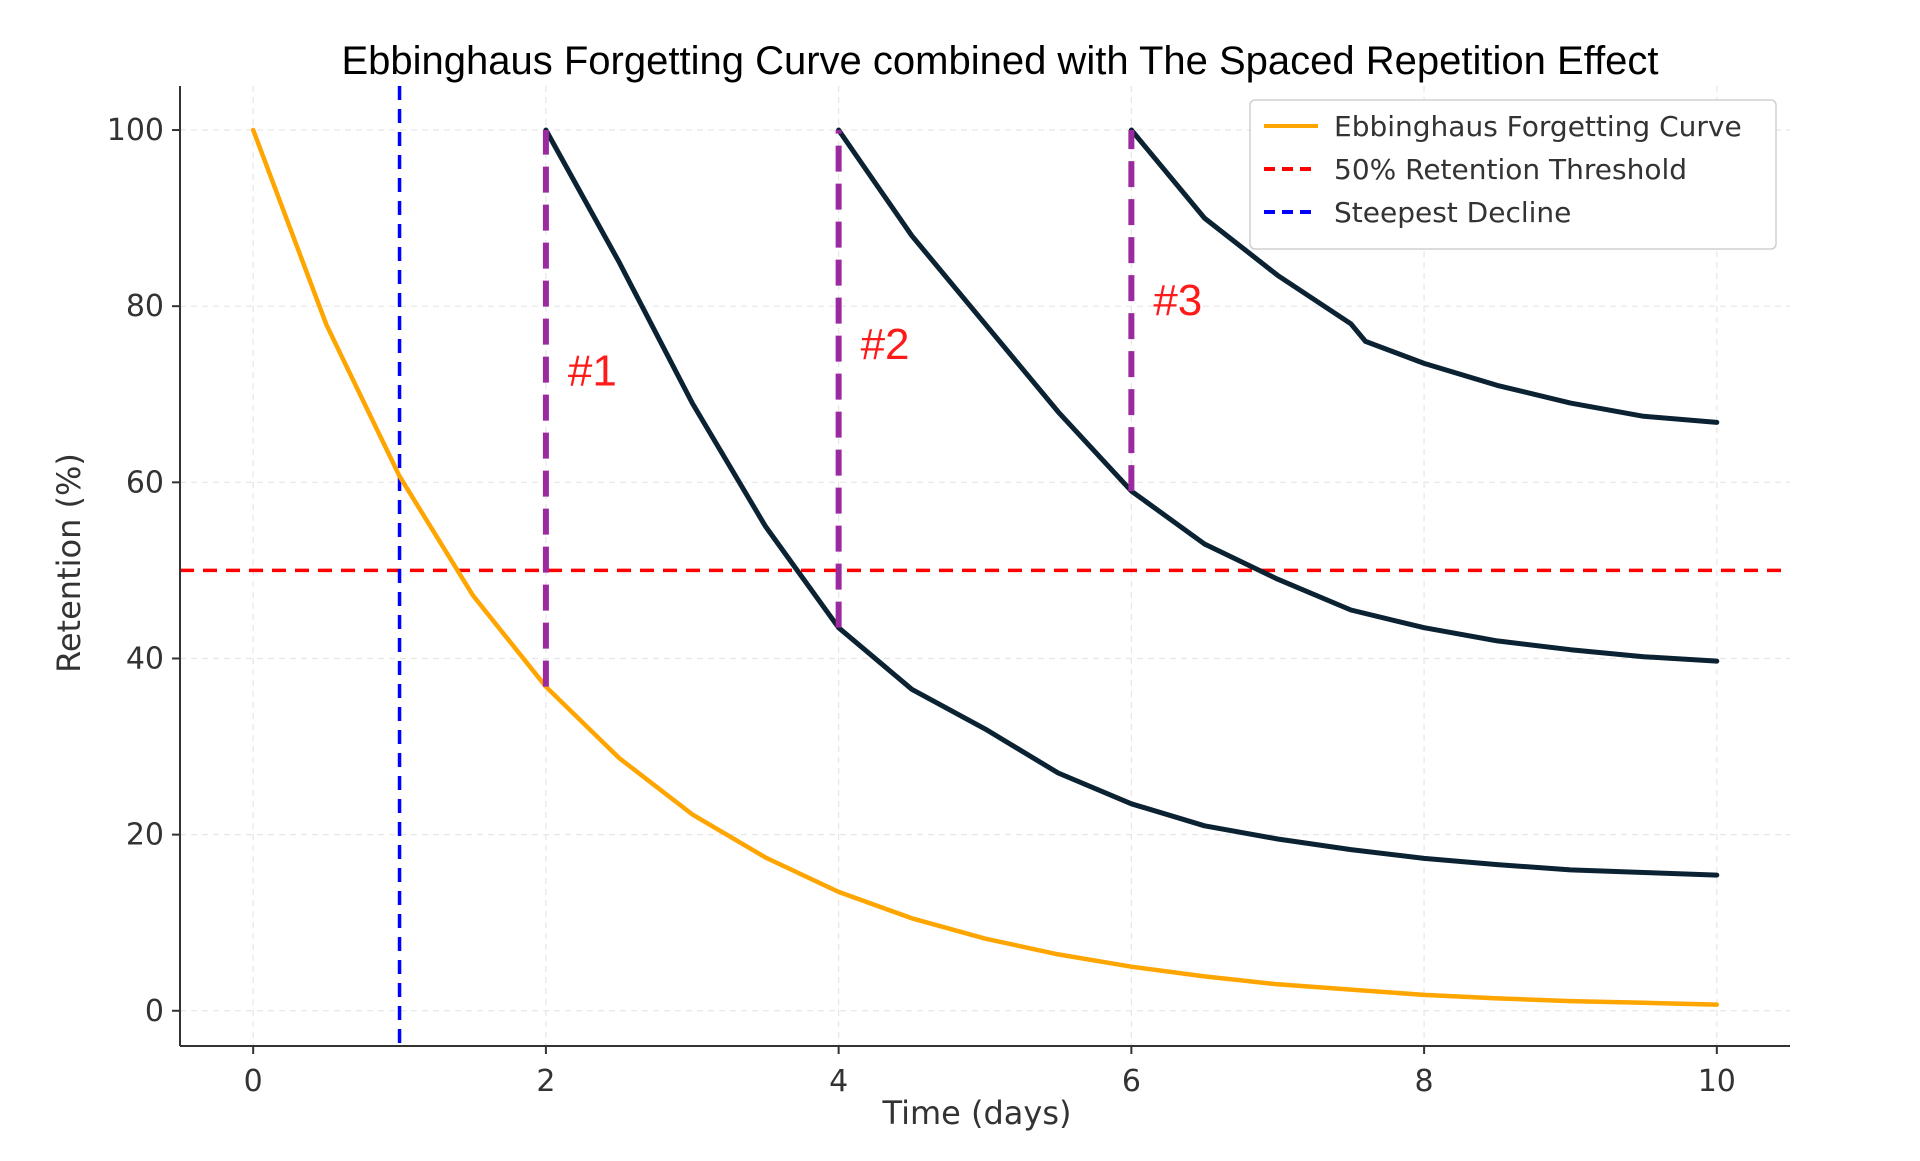 Image resolution: width=1920 pixels, height=1161 pixels. What do you see at coordinates (145, 835) in the screenshot?
I see `y-tick-label: 20` at bounding box center [145, 835].